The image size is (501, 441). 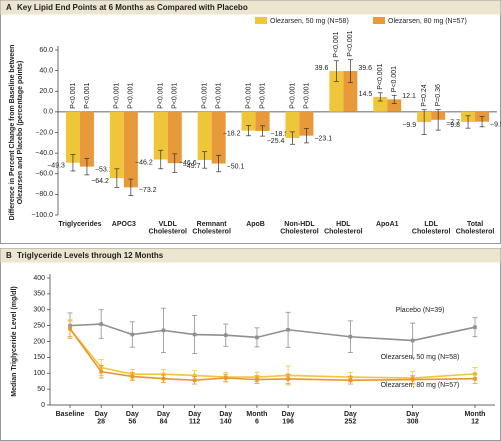 I want to click on p-value: P=0.24, so click(x=424, y=95).